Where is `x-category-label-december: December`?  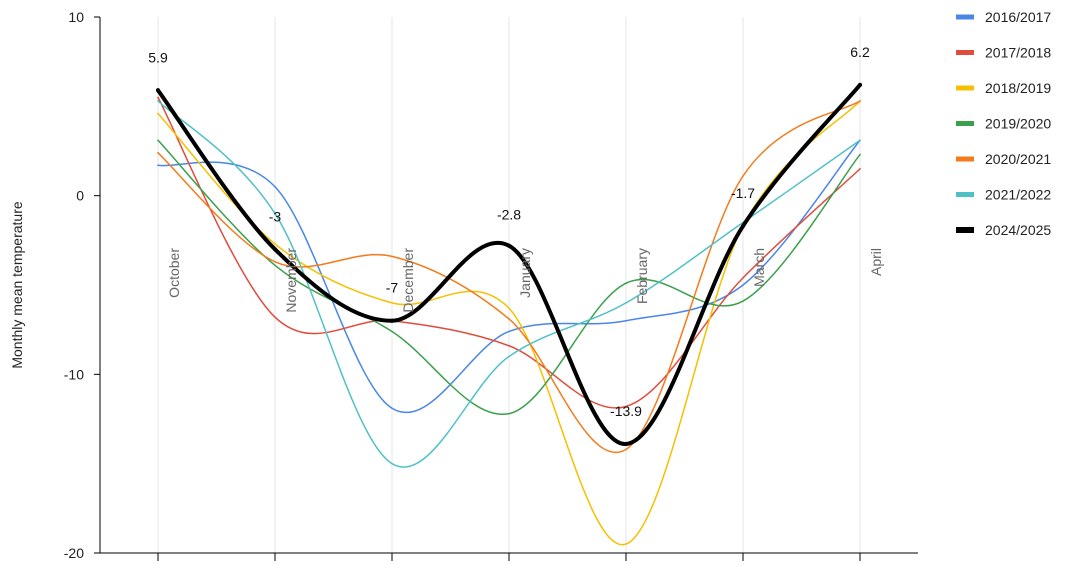 x-category-label-december: December is located at coordinates (408, 280).